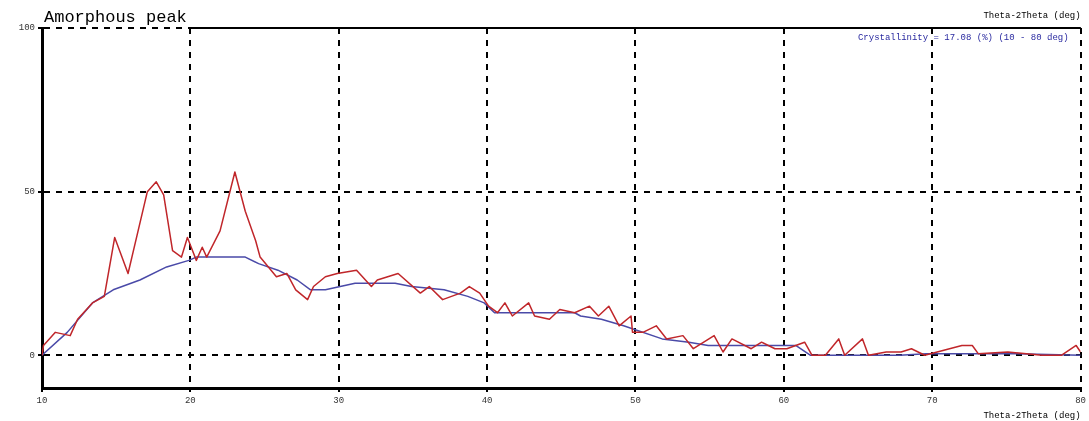  I want to click on x-axis-title: Theta-2Theta (deg), so click(1032, 416).